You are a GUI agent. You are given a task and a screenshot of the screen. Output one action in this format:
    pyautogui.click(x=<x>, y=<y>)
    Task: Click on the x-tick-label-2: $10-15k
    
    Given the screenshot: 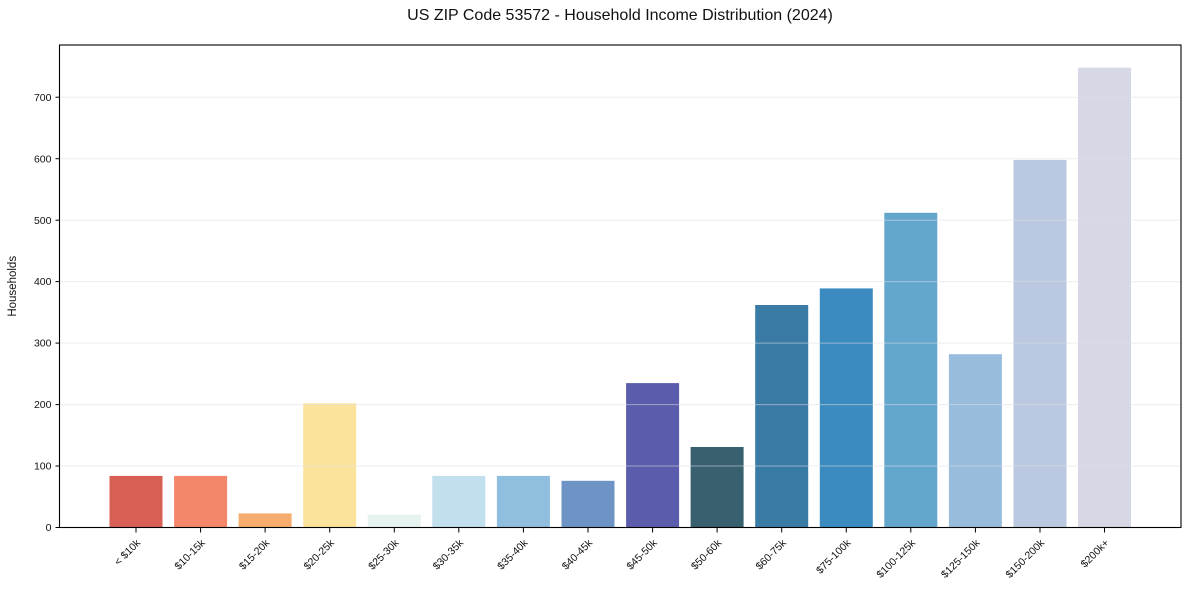 What is the action you would take?
    pyautogui.click(x=190, y=555)
    